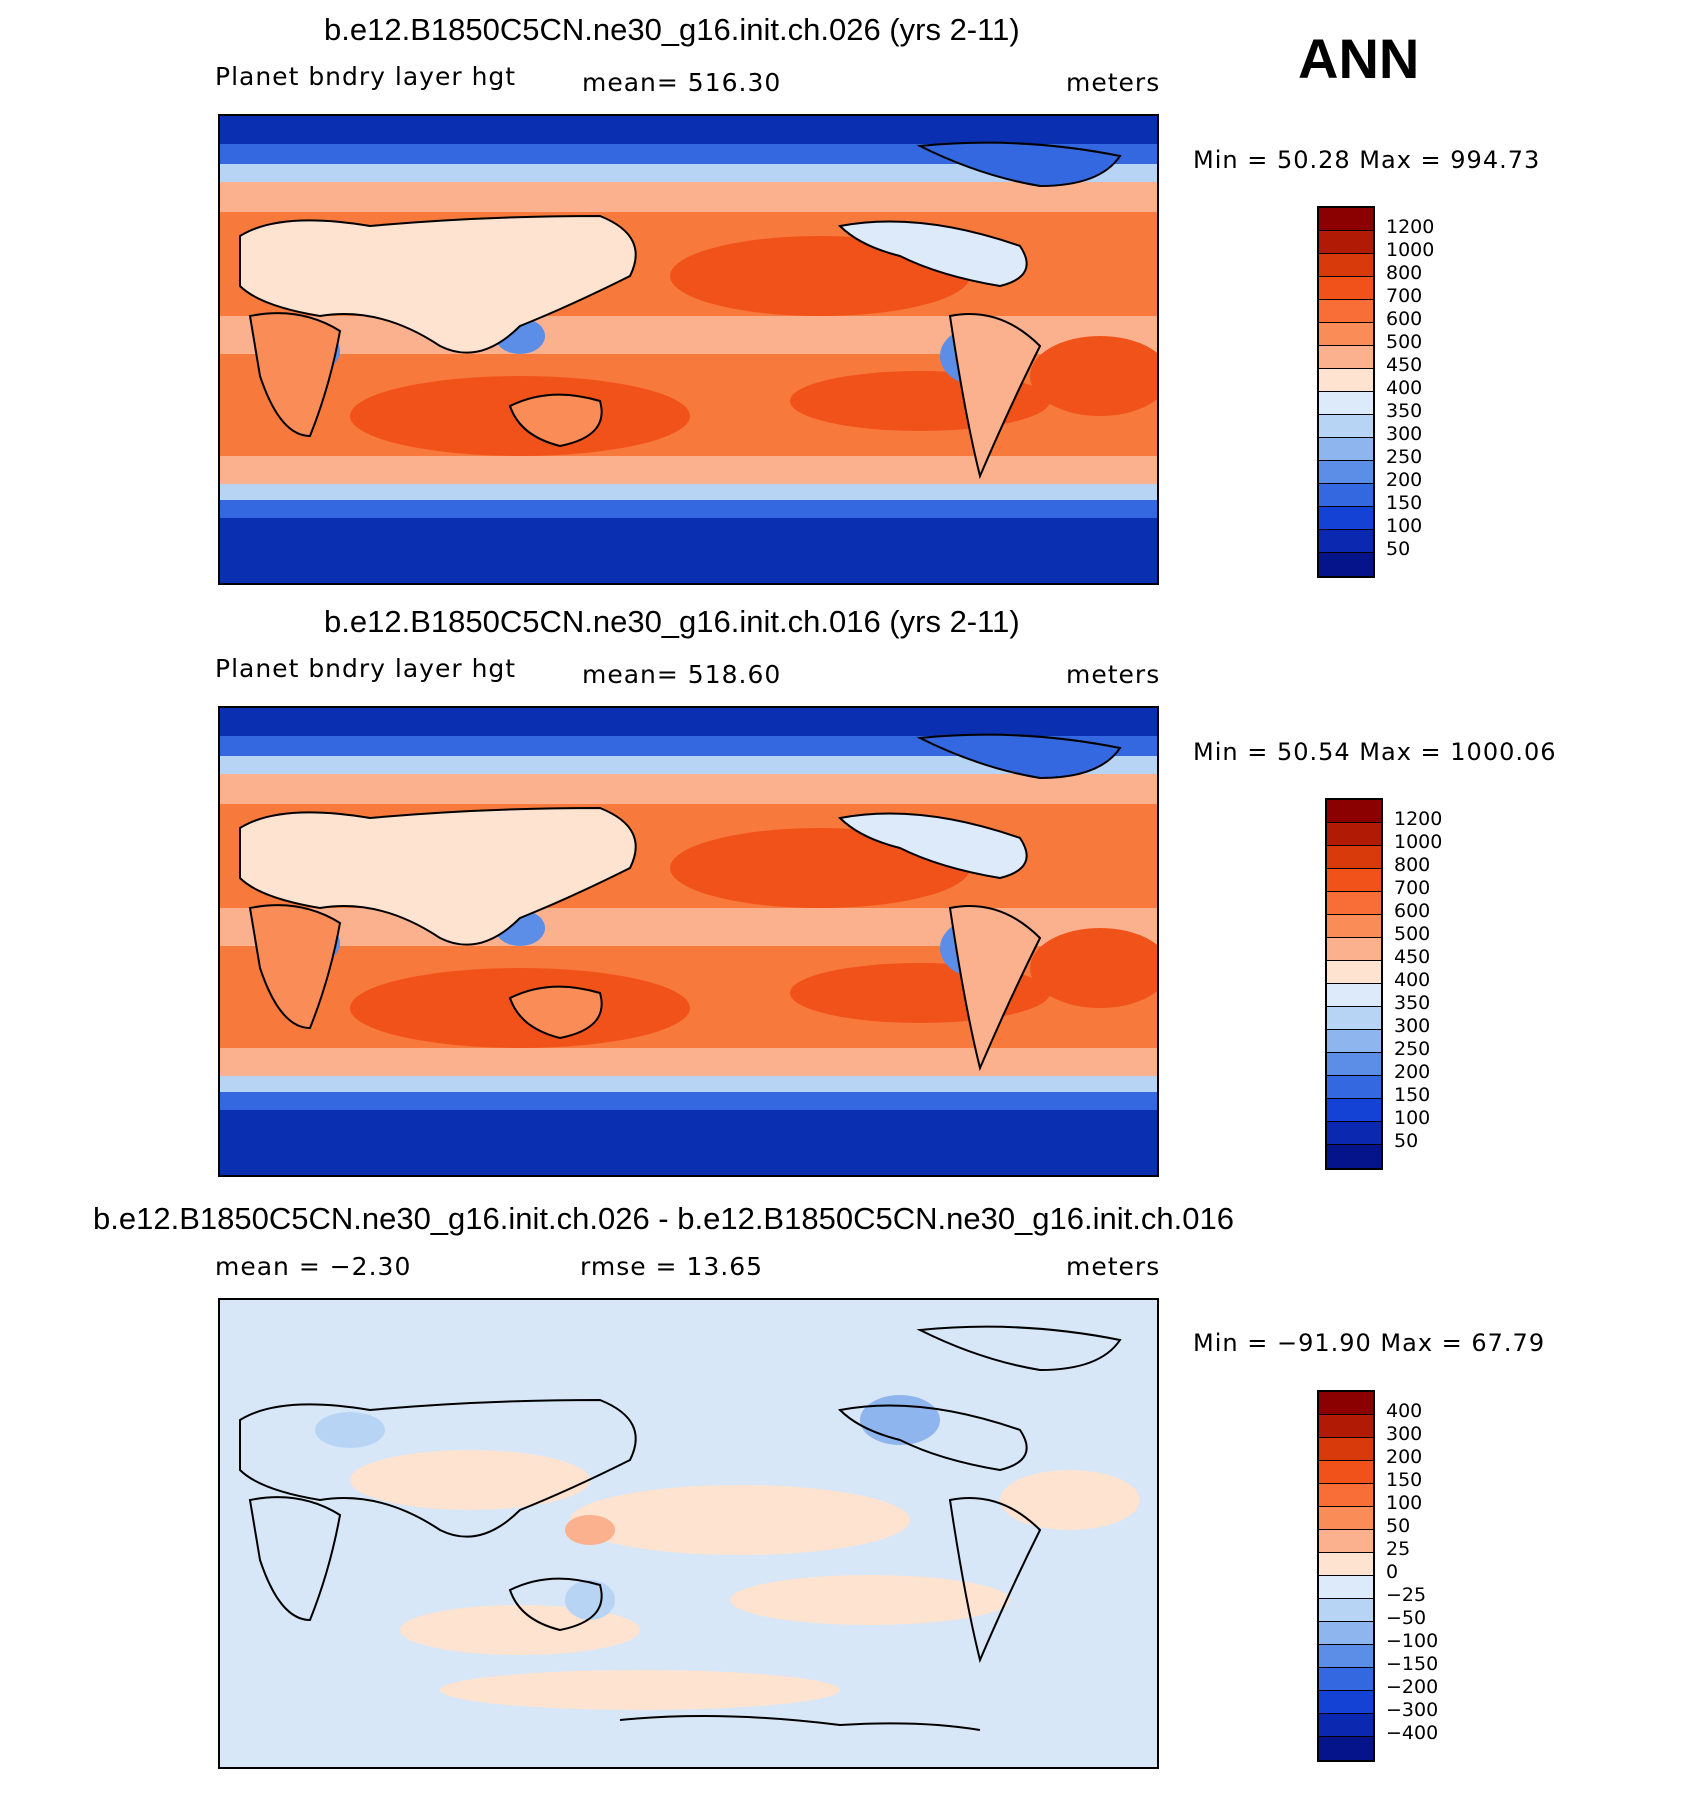 This screenshot has width=1702, height=1797. What do you see at coordinates (1412, 1641) in the screenshot?
I see `panel3-colorbar-label: −100` at bounding box center [1412, 1641].